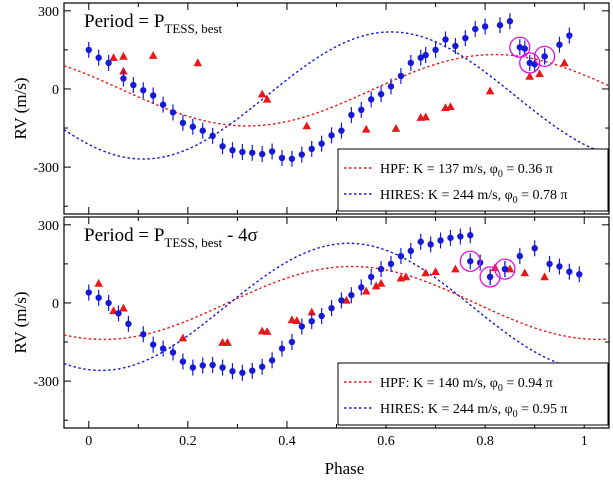 The width and height of the screenshot is (613, 482). What do you see at coordinates (466, 171) in the screenshot?
I see `legend-entry: HPF: K = 137 m/s, φ0 = 0.36 π` at bounding box center [466, 171].